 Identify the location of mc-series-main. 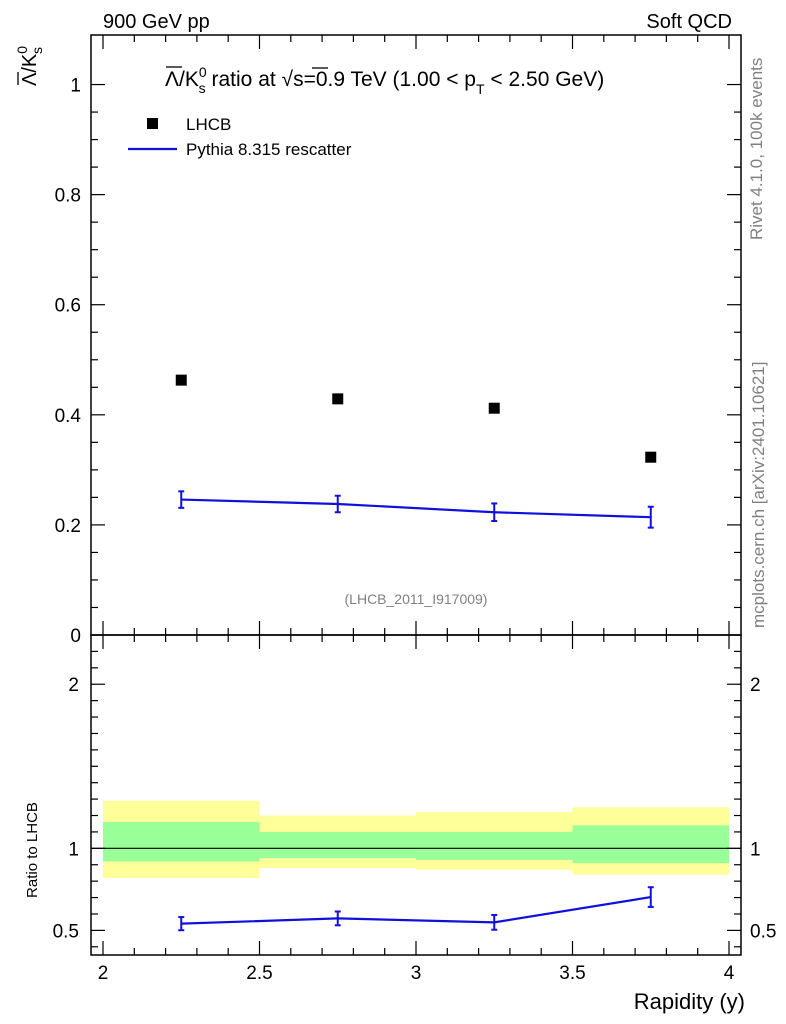
(416, 509).